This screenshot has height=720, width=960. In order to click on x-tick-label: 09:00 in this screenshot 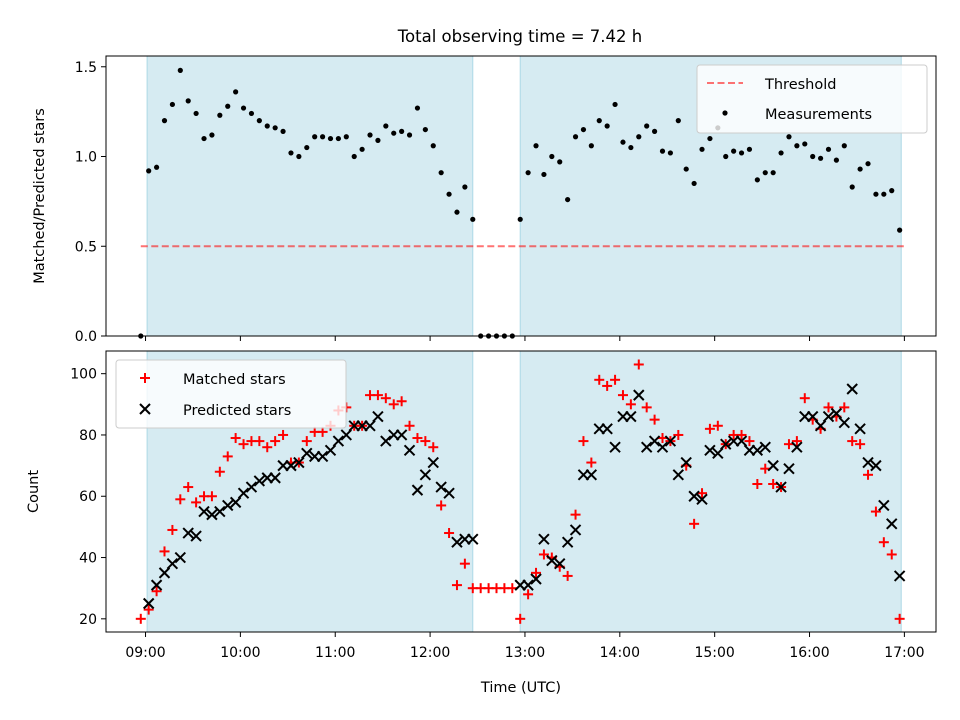, I will do `click(145, 653)`.